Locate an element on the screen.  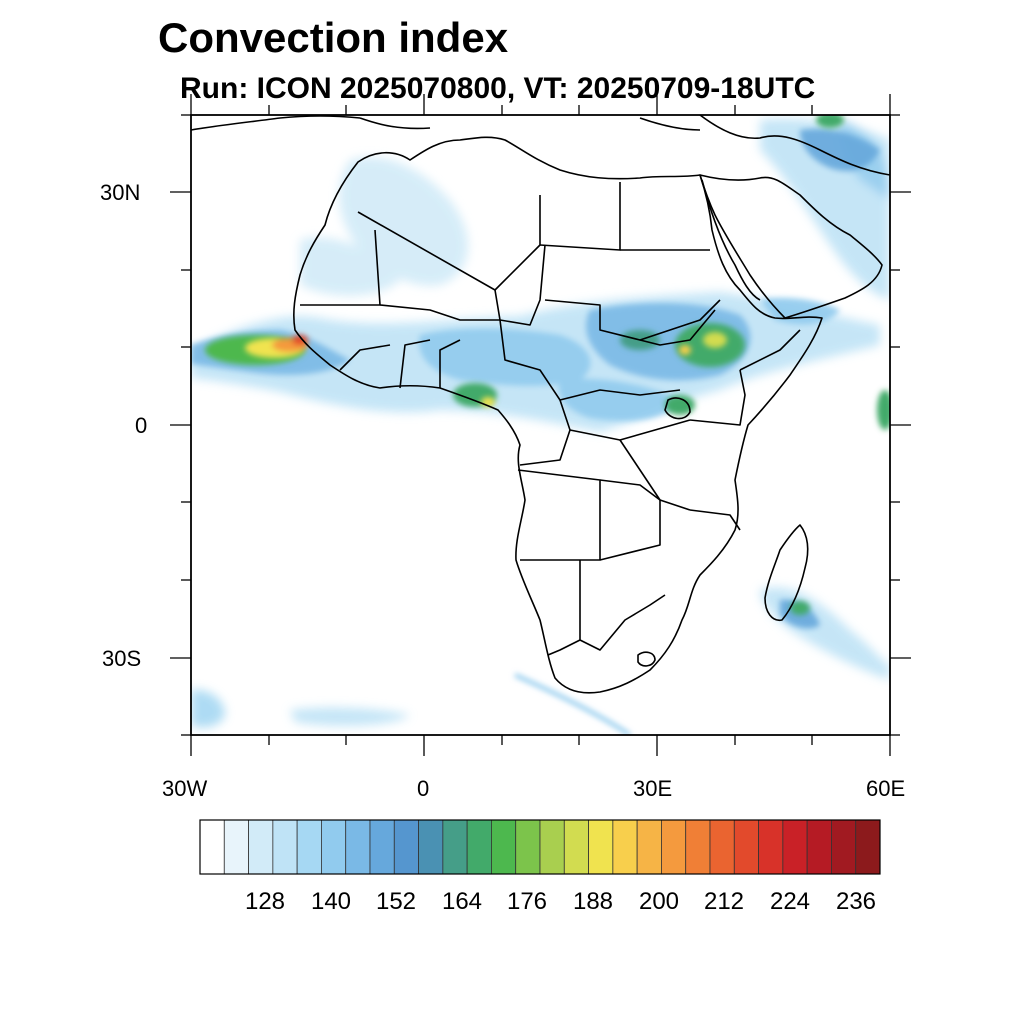
legend-label: 152 is located at coordinates (396, 901).